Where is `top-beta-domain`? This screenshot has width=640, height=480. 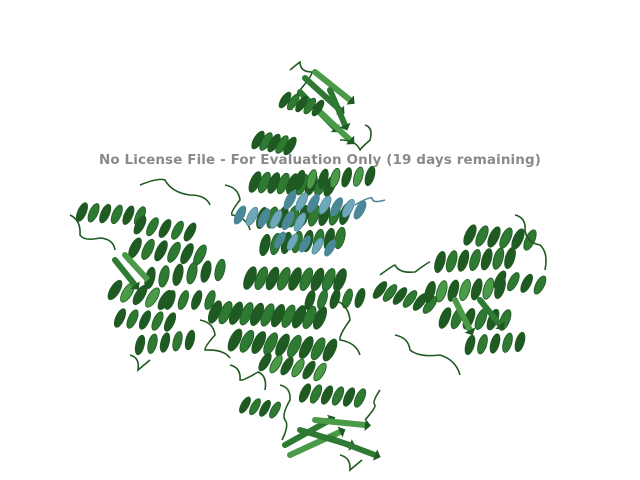 top-beta-domain is located at coordinates (311, 108).